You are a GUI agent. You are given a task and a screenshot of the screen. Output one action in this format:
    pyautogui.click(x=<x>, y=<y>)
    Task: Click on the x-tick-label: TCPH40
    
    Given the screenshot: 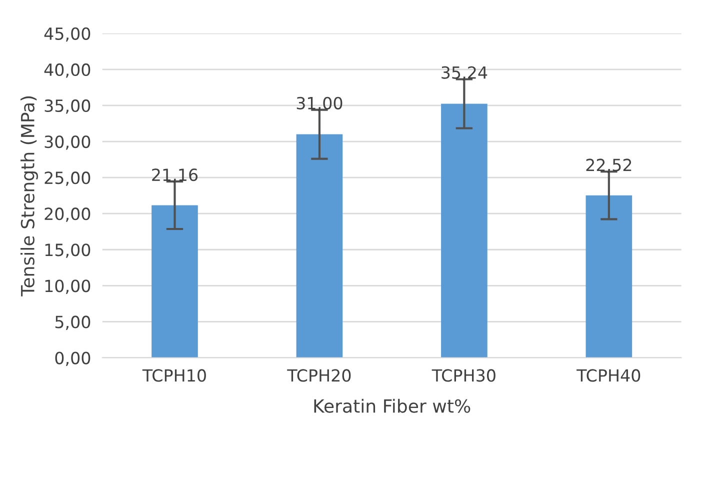 What is the action you would take?
    pyautogui.click(x=608, y=375)
    